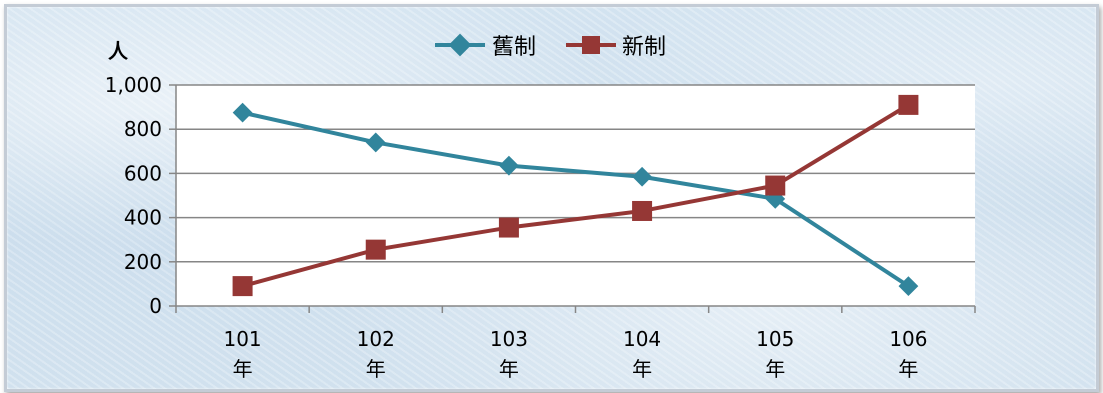  I want to click on x-tick-labels: 101 年 102 年 103 年 104 年 105 年 106 年, so click(575, 354).